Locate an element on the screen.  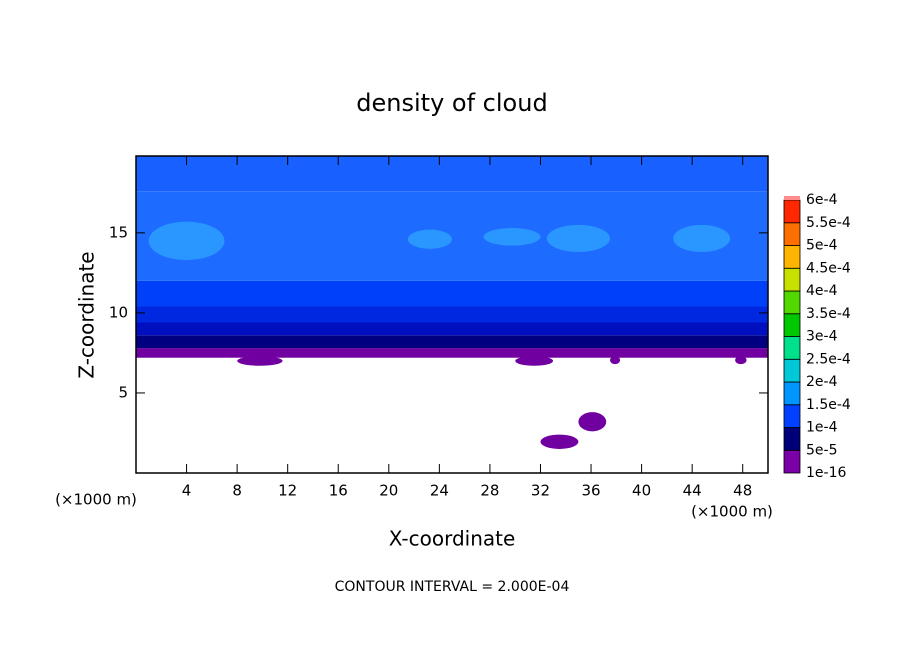
x-tick-label: 40 is located at coordinates (641, 491).